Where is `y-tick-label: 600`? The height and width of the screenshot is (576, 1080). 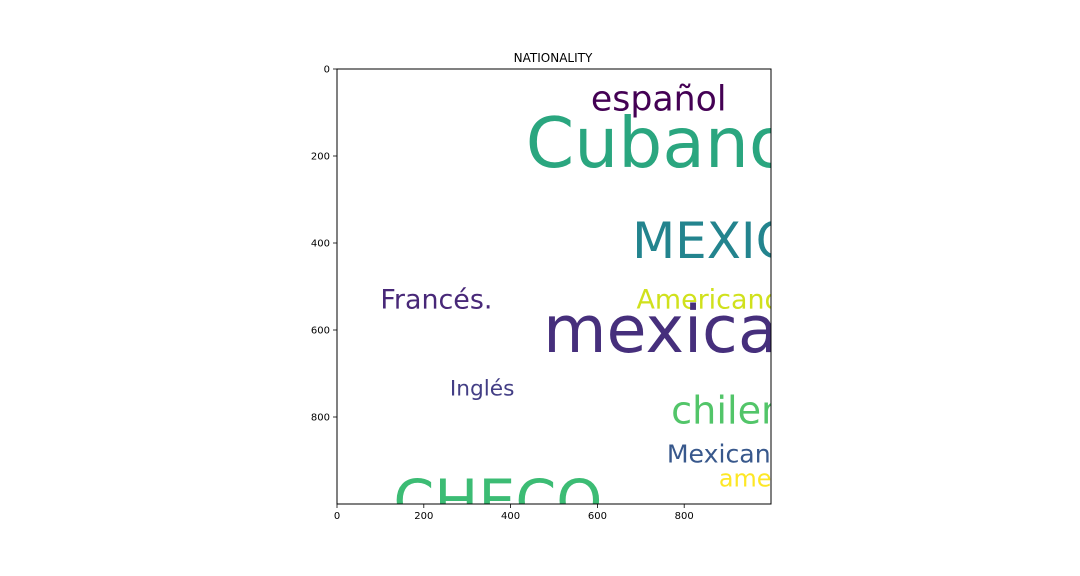 y-tick-label: 600 is located at coordinates (320, 331).